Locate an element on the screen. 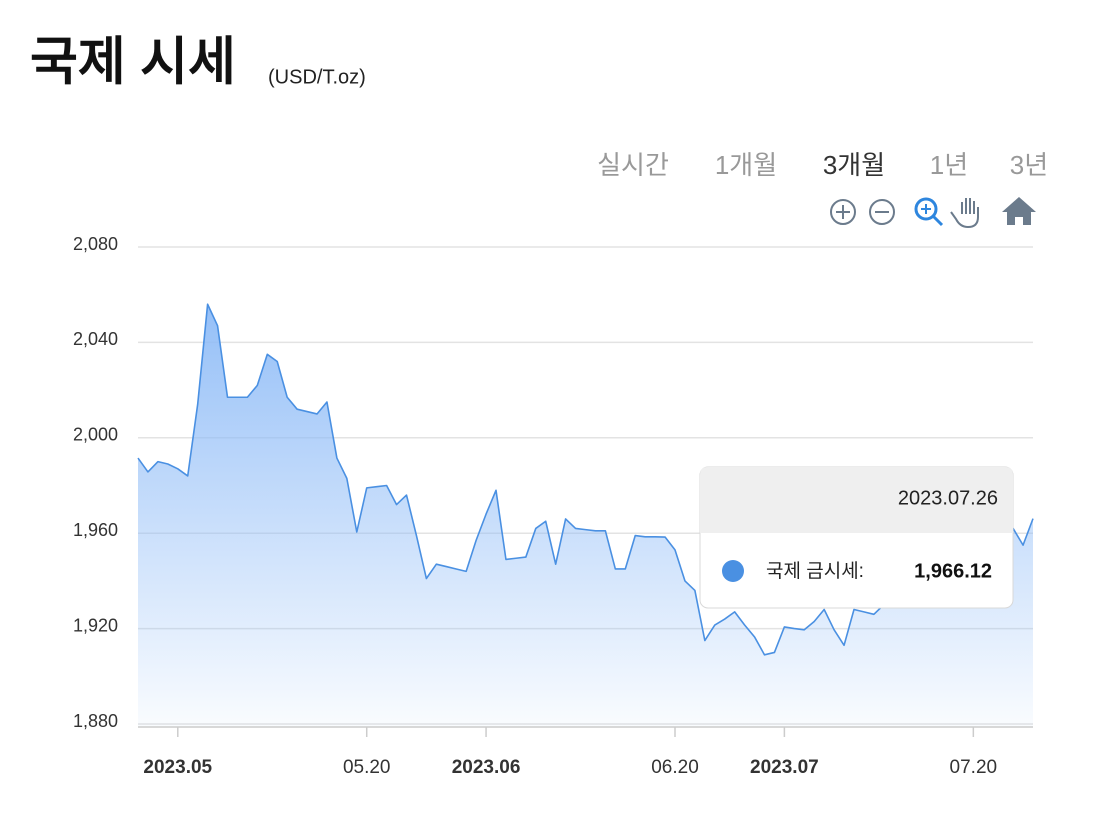  period-tab: 3개월 is located at coordinates (854, 165).